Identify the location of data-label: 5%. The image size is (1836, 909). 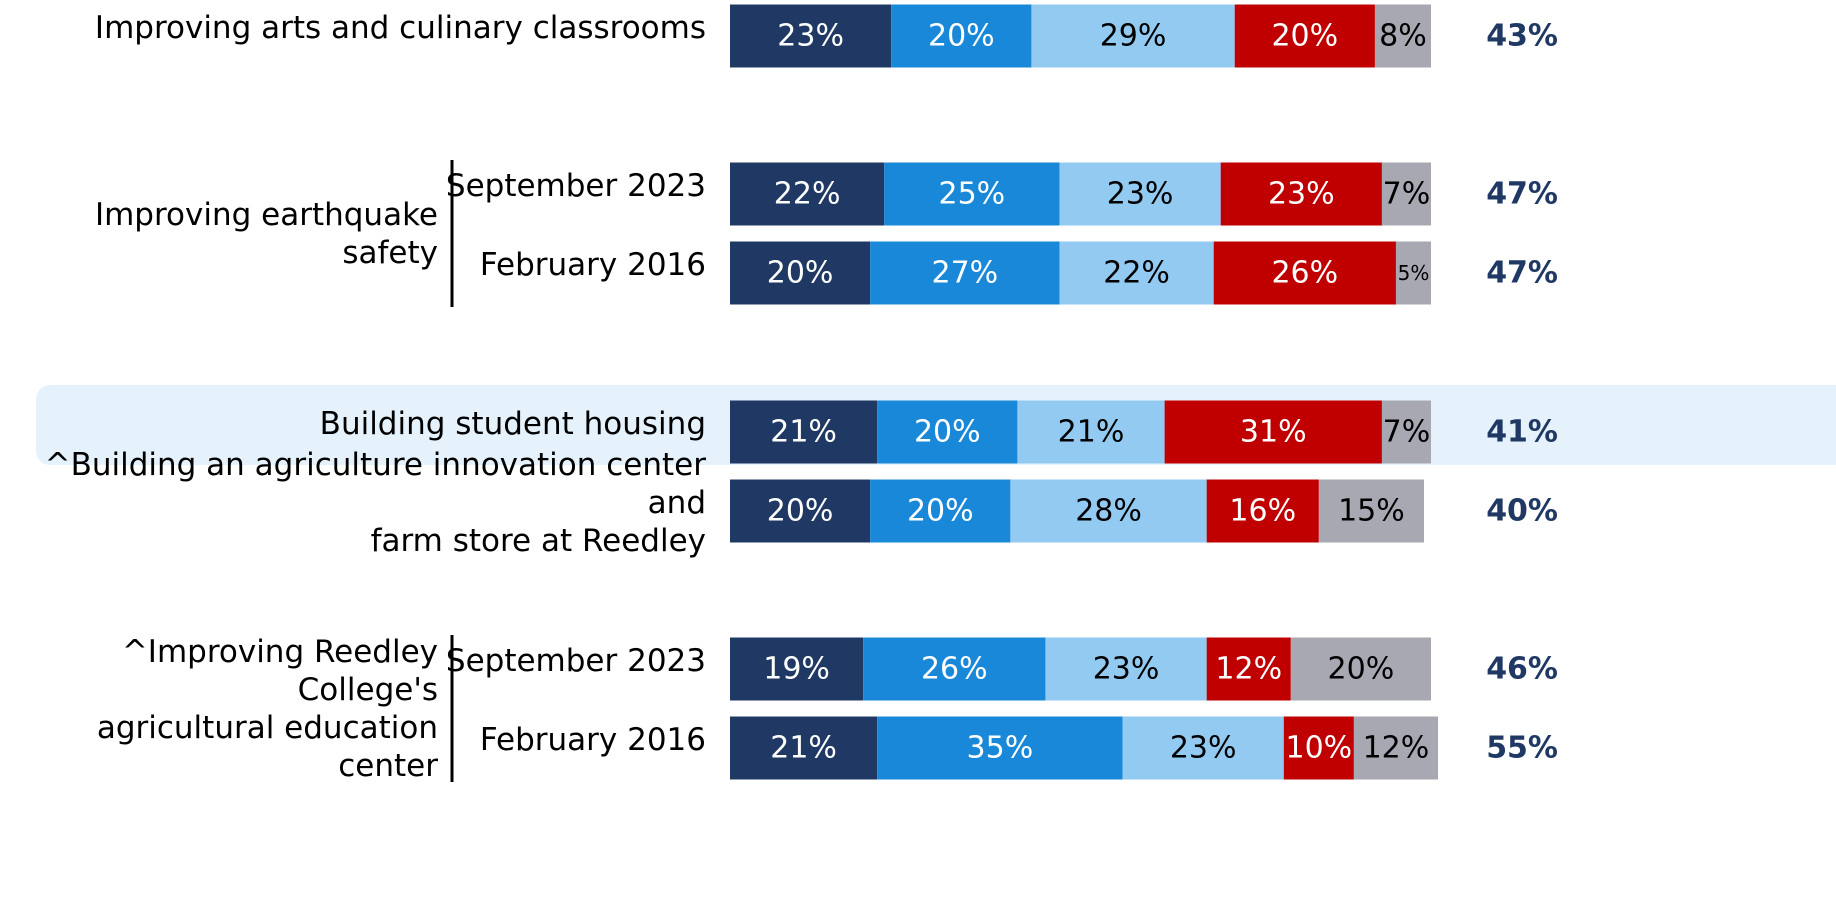
(1414, 273).